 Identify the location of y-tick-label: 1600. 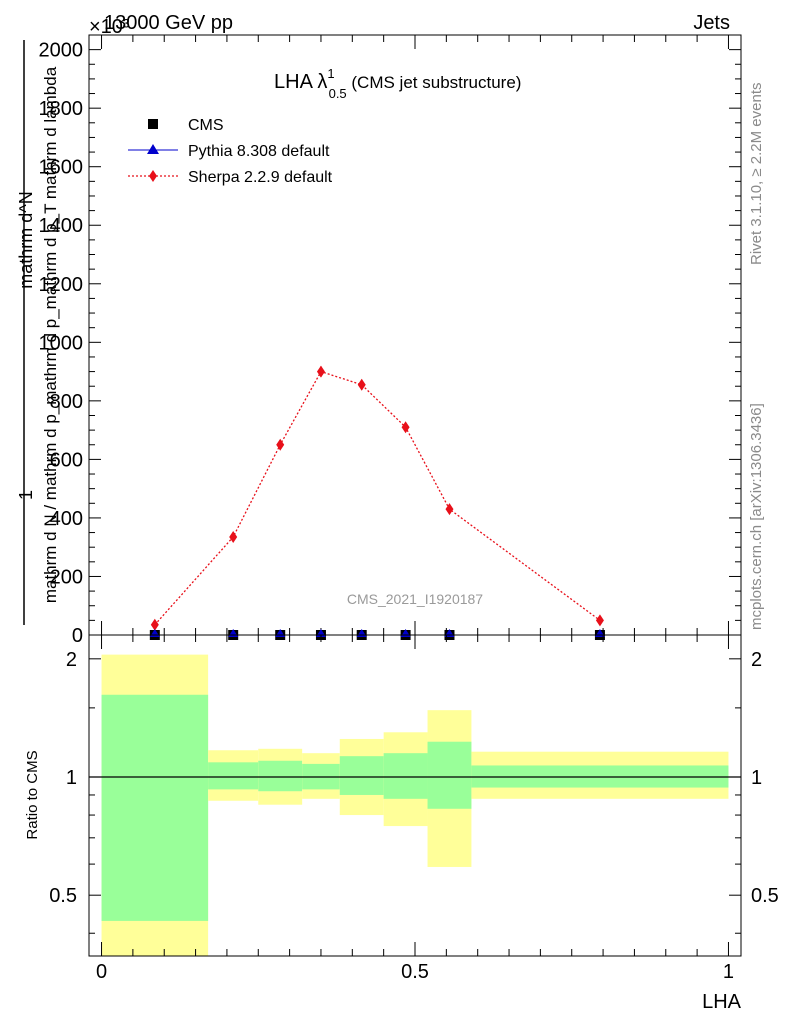
(61, 168).